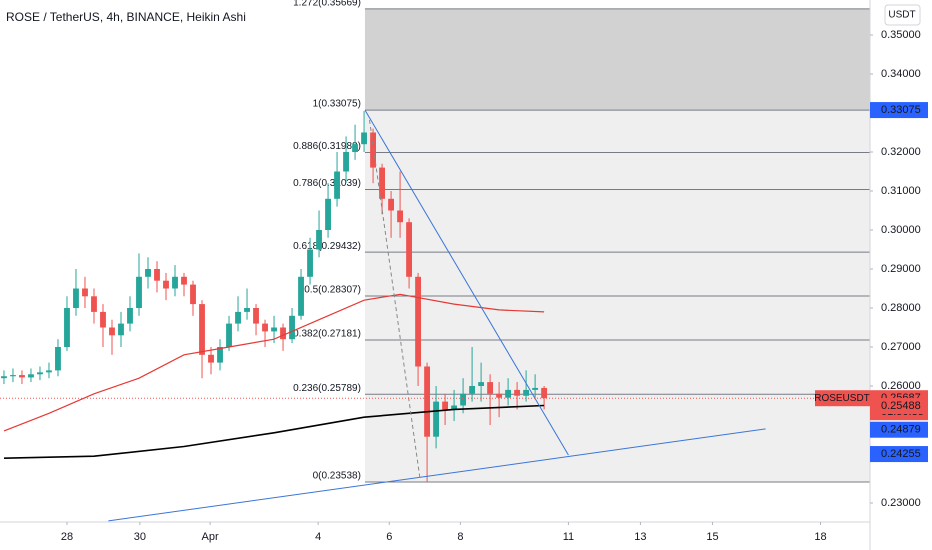  Describe the element at coordinates (712, 537) in the screenshot. I see `x-tick-label: 15` at that location.